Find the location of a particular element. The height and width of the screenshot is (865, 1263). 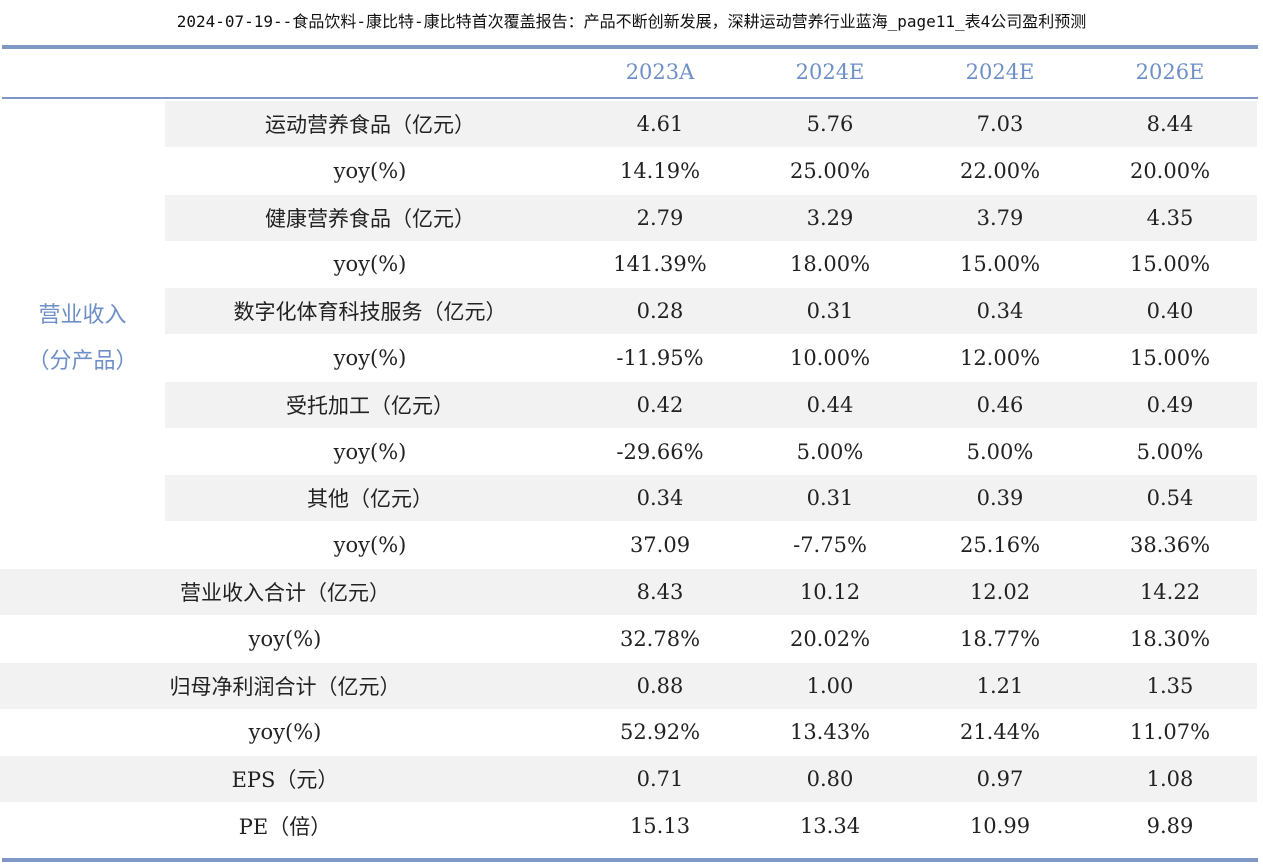

value-cell: 4.61 is located at coordinates (660, 124).